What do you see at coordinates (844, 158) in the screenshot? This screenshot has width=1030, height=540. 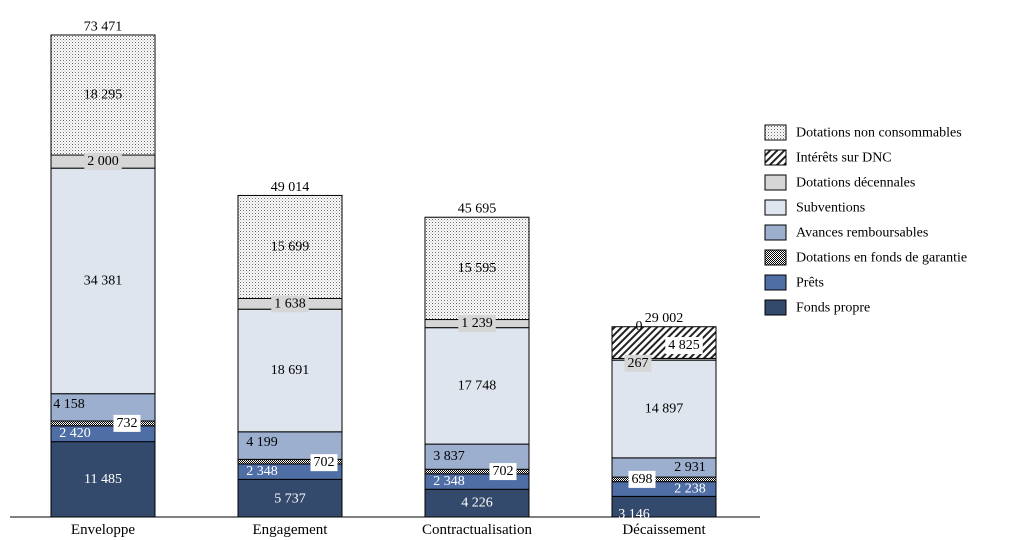 I see `legend-label-interets-sur-dnc: Intérêts sur DNC` at bounding box center [844, 158].